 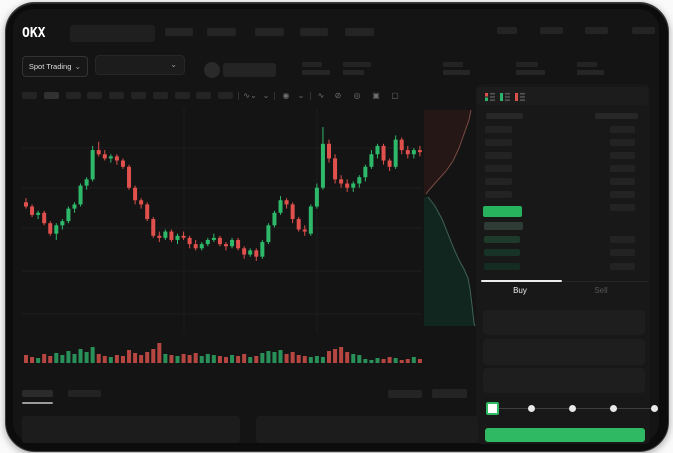 What do you see at coordinates (321, 95) in the screenshot?
I see `line-tool-icon: ∿` at bounding box center [321, 95].